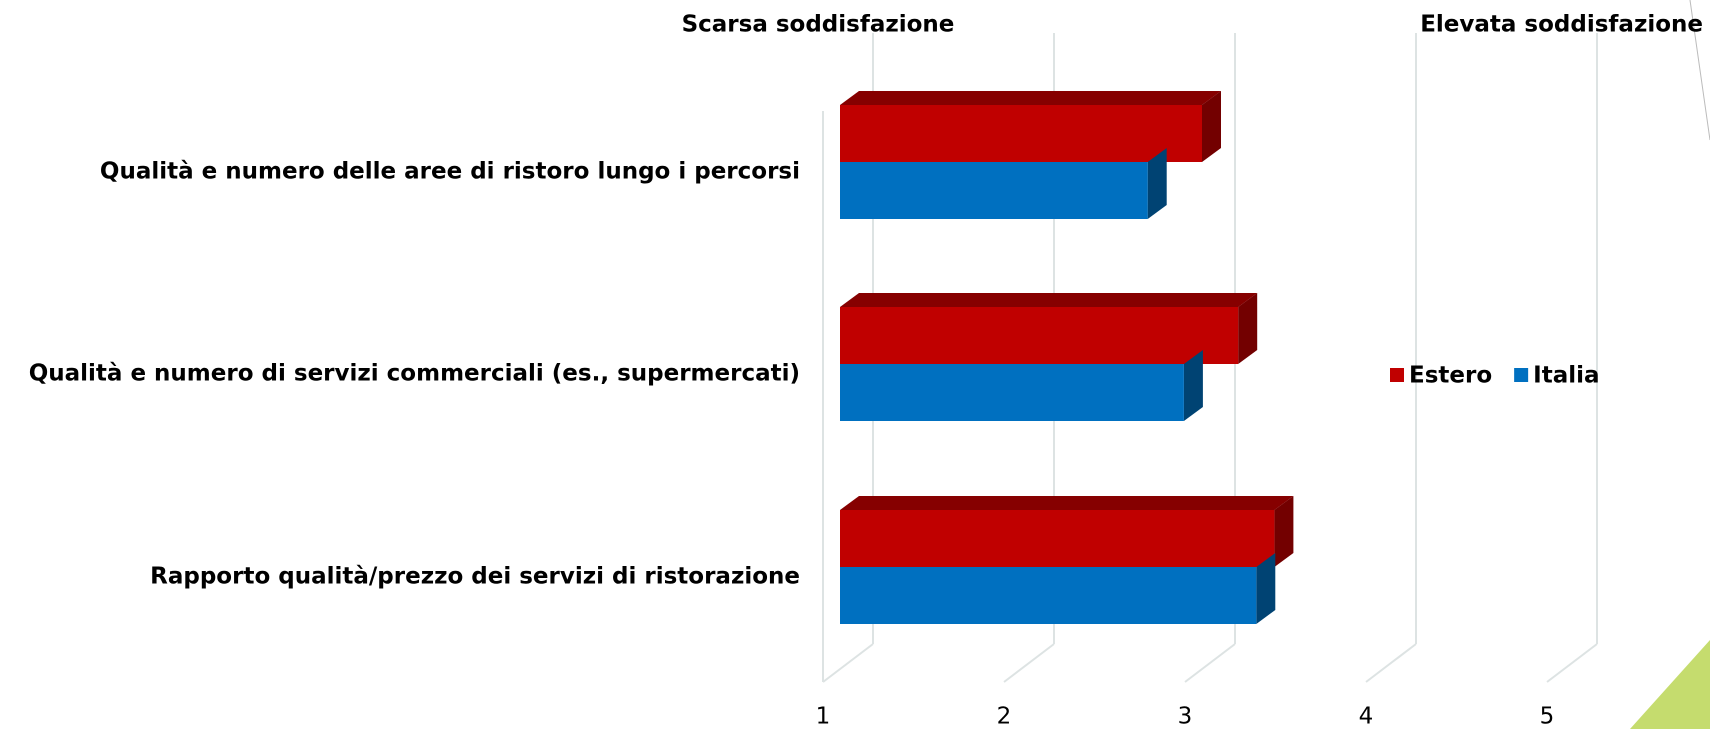 This screenshot has height=729, width=1710. I want to click on x-tick-label: 2, so click(1004, 716).